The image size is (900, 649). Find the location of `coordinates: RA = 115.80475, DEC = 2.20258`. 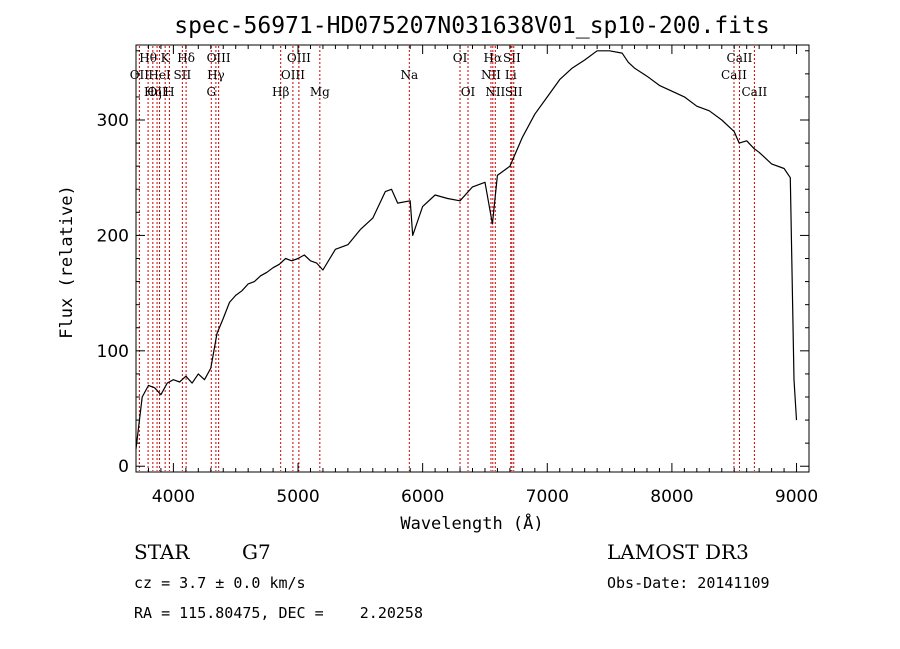

coordinates: RA = 115.80475, DEC = 2.20258 is located at coordinates (278, 613).